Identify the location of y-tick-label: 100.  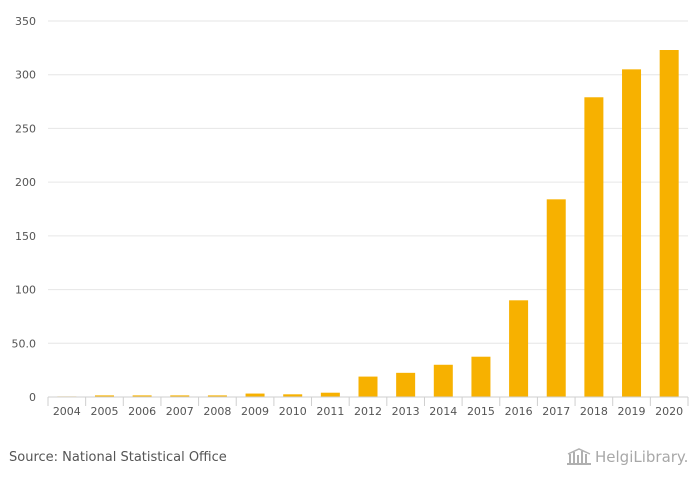
(25, 290).